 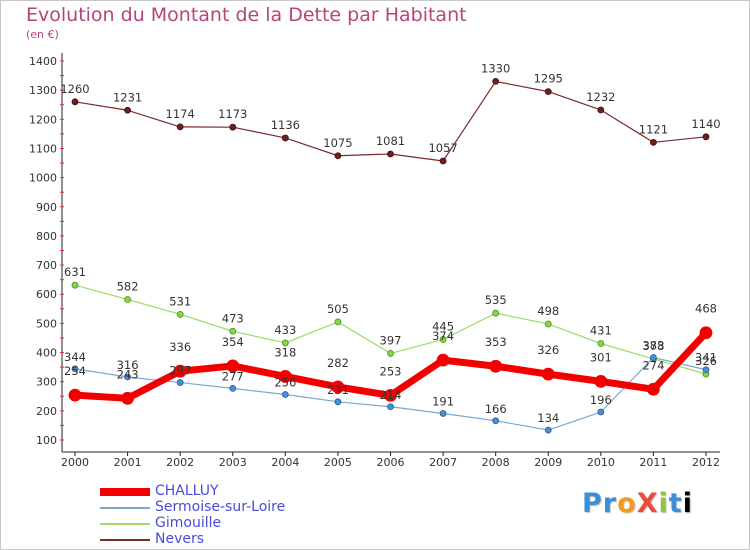 I want to click on data-label-nevers: 1136, so click(x=285, y=125).